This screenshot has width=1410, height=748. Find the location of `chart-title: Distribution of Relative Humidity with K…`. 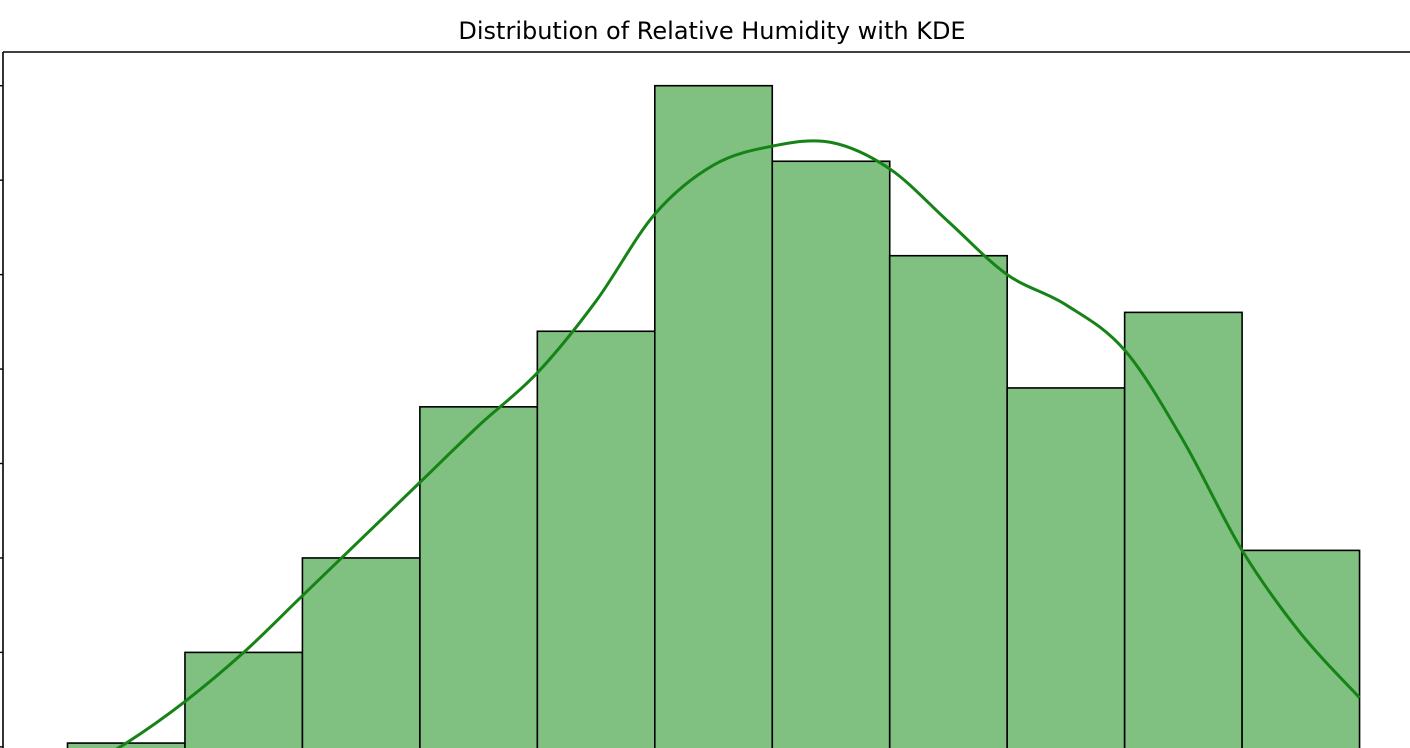

chart-title: Distribution of Relative Humidity with K… is located at coordinates (711, 31).